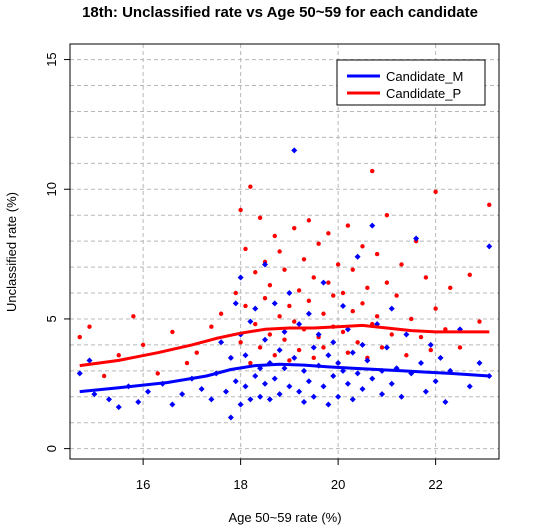  I want to click on y-axis: 0 5 10 15, so click(57, 252).